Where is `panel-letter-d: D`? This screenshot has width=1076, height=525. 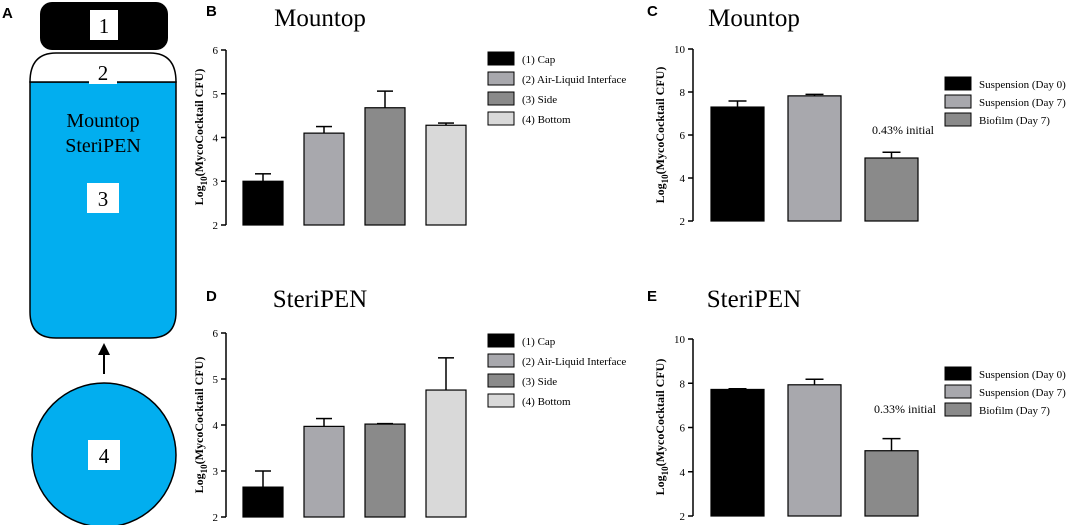
panel-letter-d: D is located at coordinates (211, 296).